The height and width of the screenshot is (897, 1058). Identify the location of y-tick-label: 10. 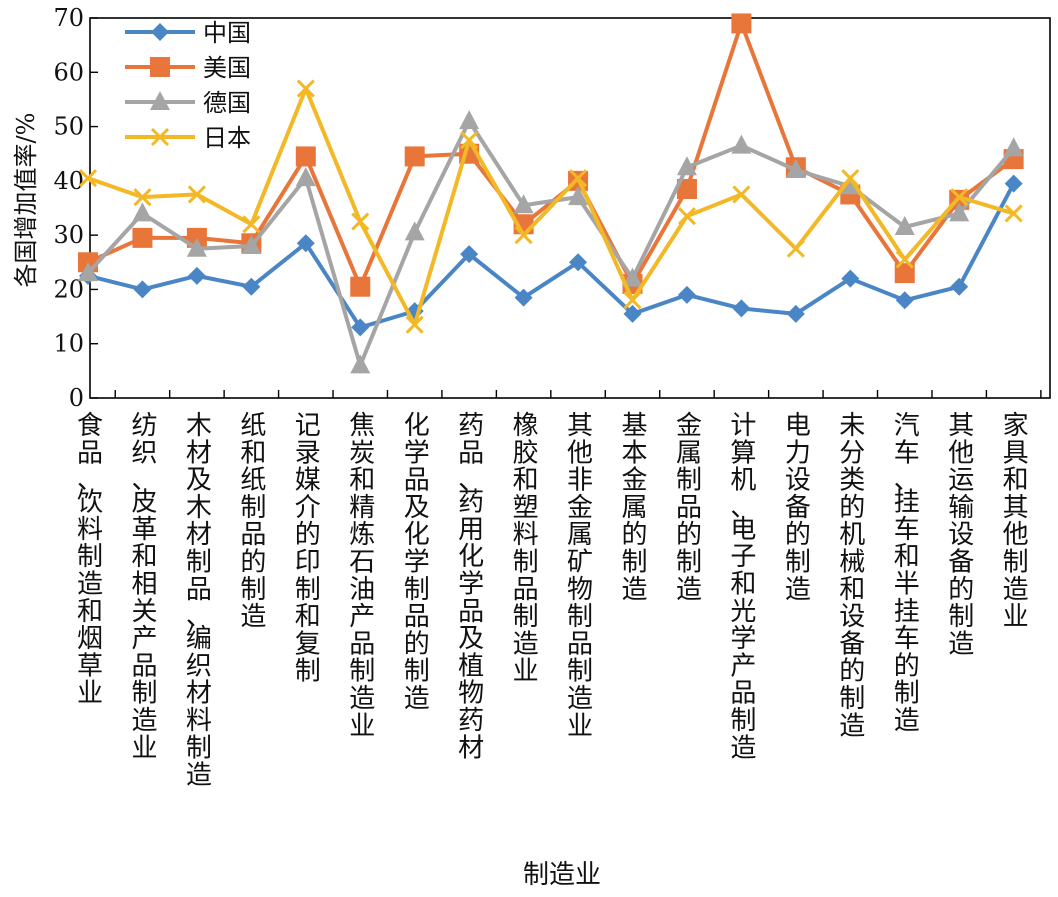
(68, 344).